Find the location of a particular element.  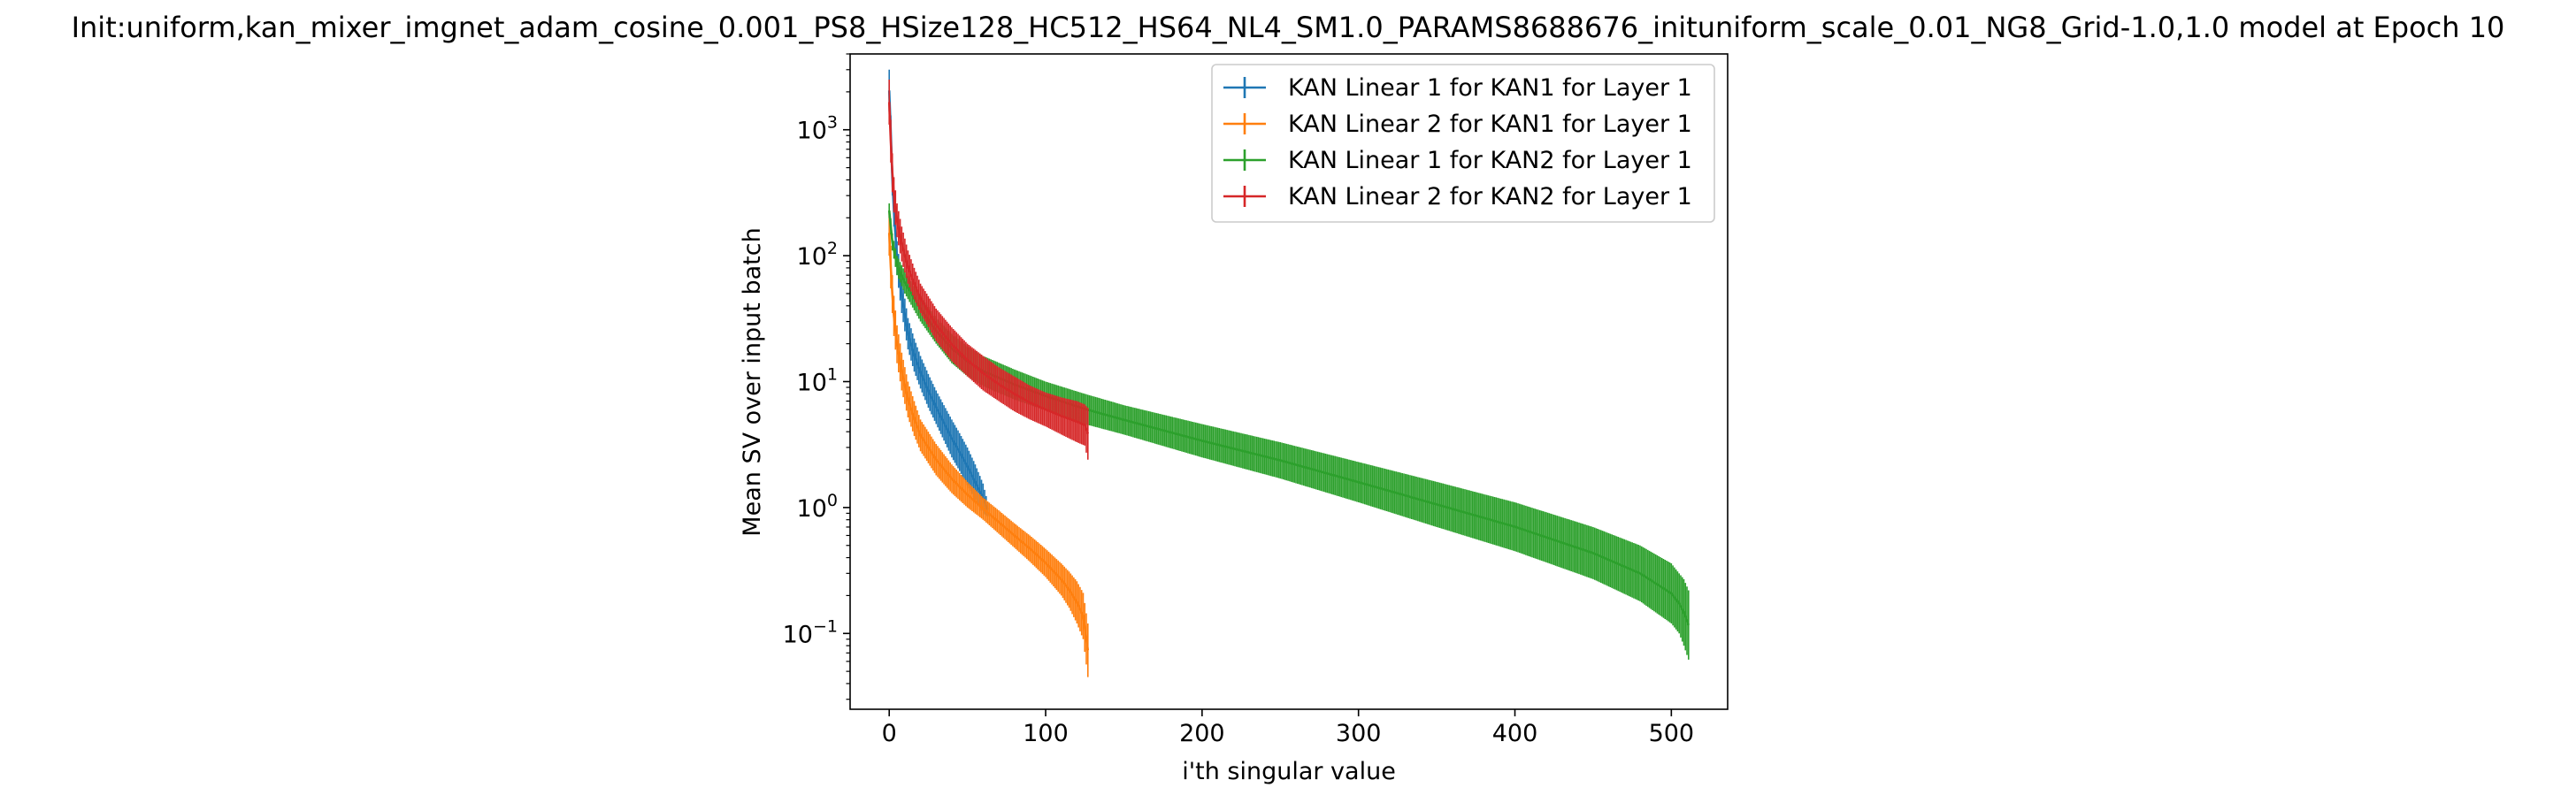

x-axis: 0 100 200 300 400 500 is located at coordinates (1288, 728).